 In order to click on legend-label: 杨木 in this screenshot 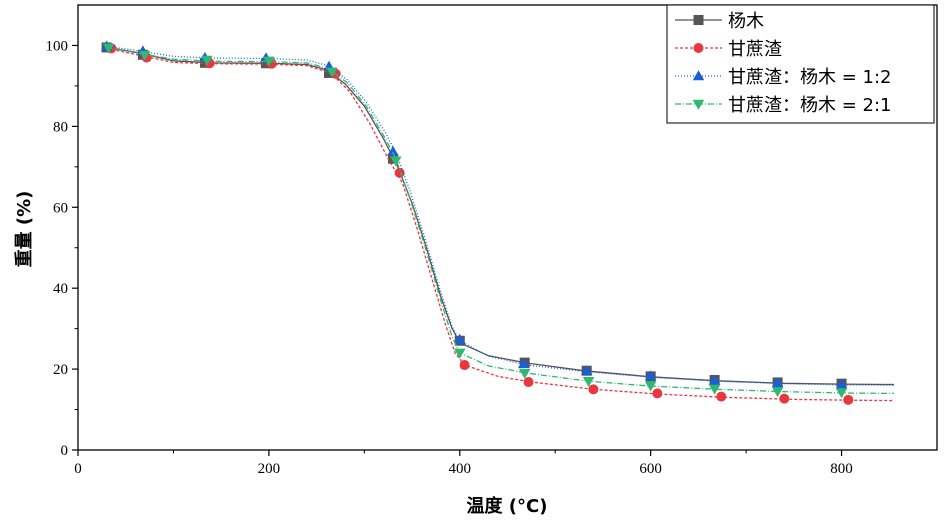, I will do `click(746, 21)`.